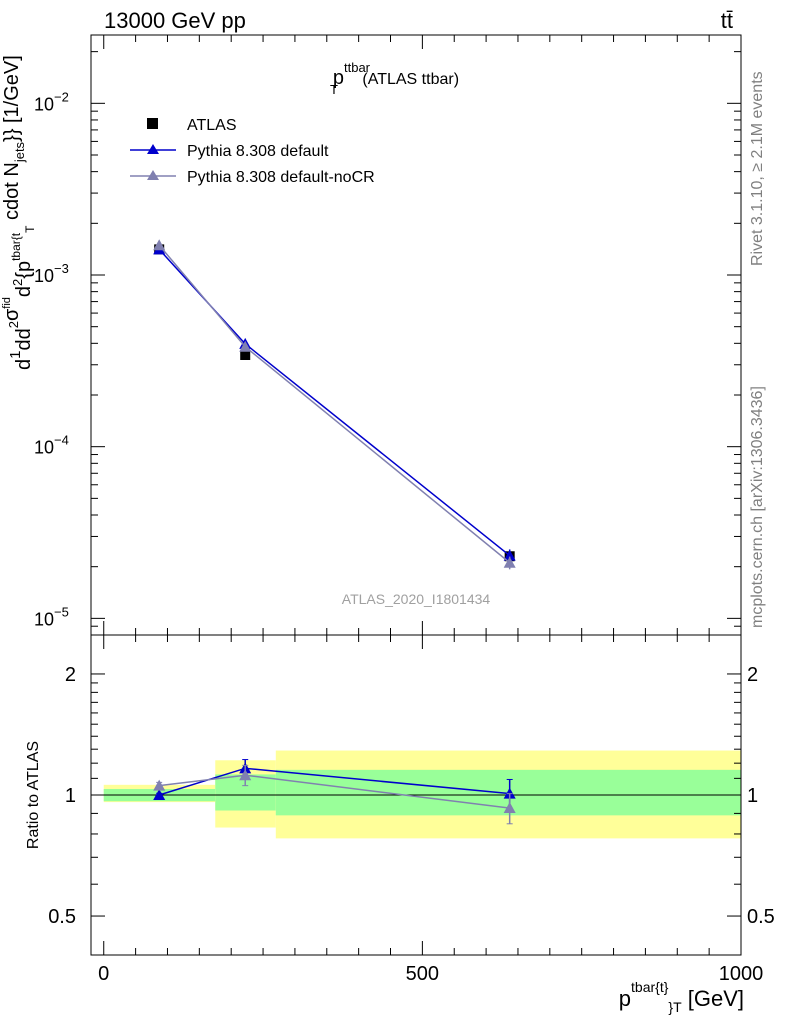 The image size is (786, 1024). I want to click on ratio-y-tick-label: 2, so click(70, 675).